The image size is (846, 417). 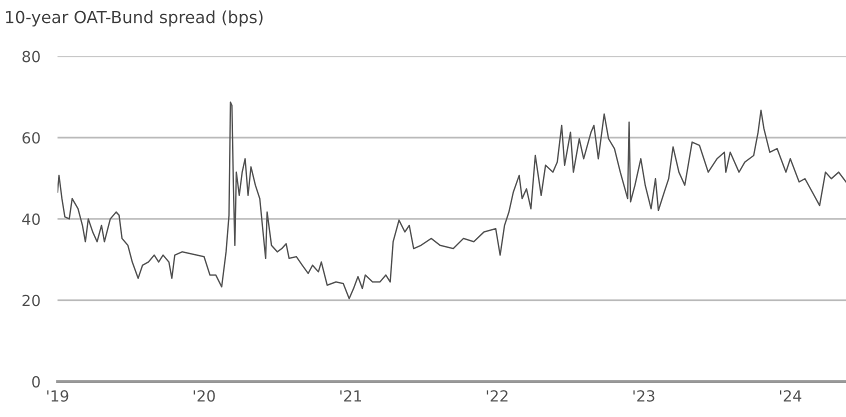 I want to click on x-tick-label: '21, so click(x=351, y=396).